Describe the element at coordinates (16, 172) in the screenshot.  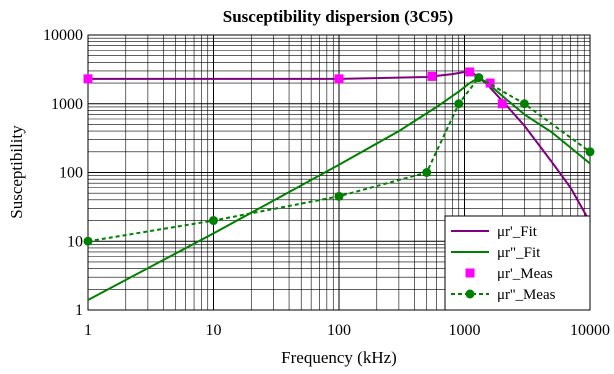
I see `y-axis-label: Susceptibility` at that location.